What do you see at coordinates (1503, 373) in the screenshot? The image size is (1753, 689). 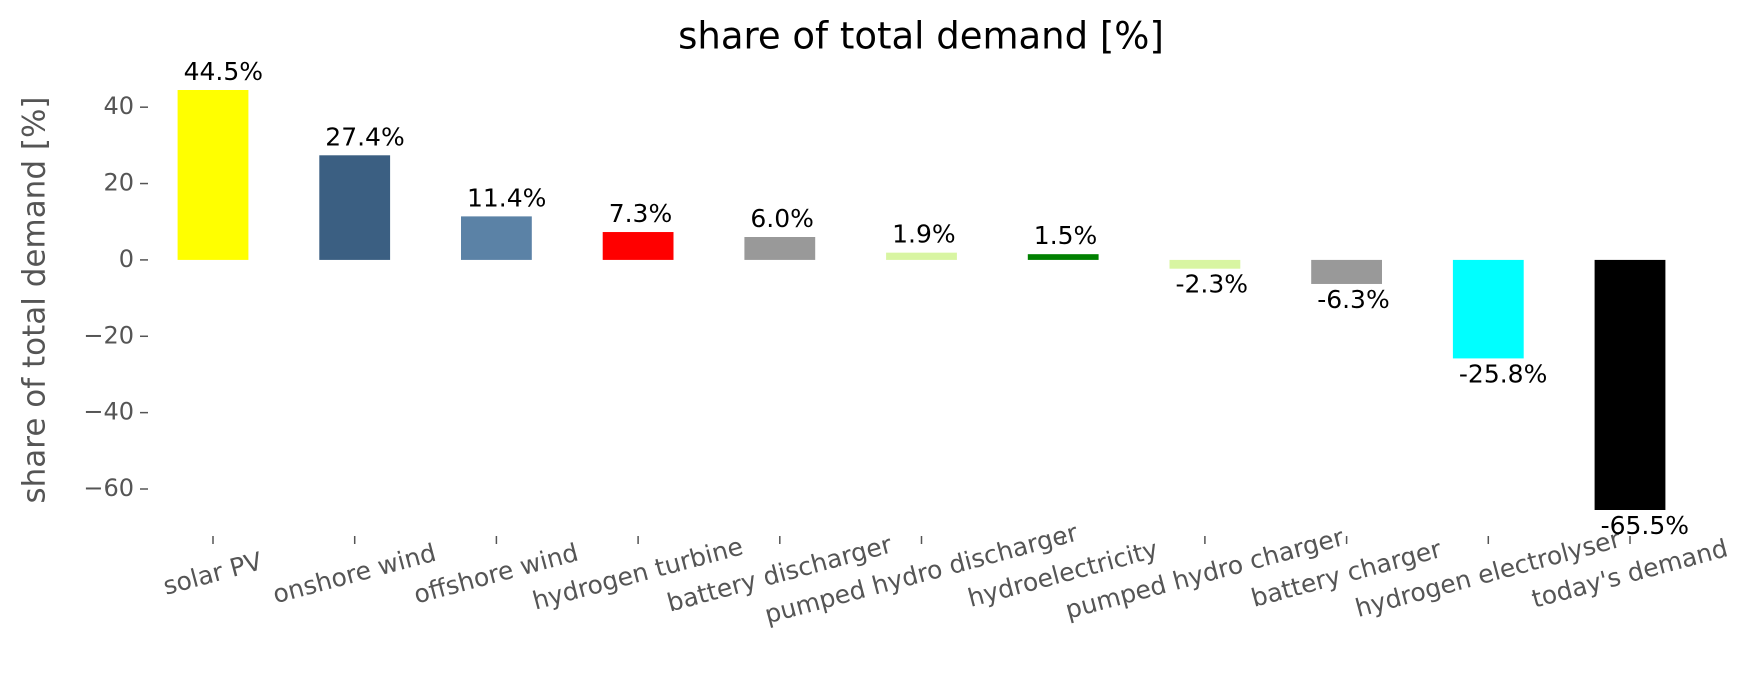 I see `value-label: -25.8%` at bounding box center [1503, 373].